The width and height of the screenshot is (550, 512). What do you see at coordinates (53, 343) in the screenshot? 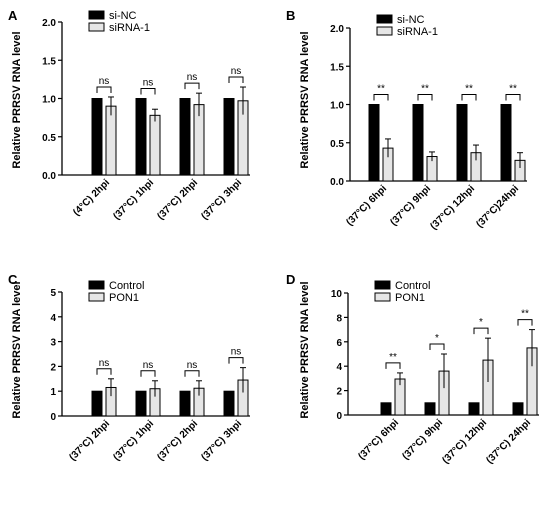
I see `y-tick-label: 3` at bounding box center [53, 343].